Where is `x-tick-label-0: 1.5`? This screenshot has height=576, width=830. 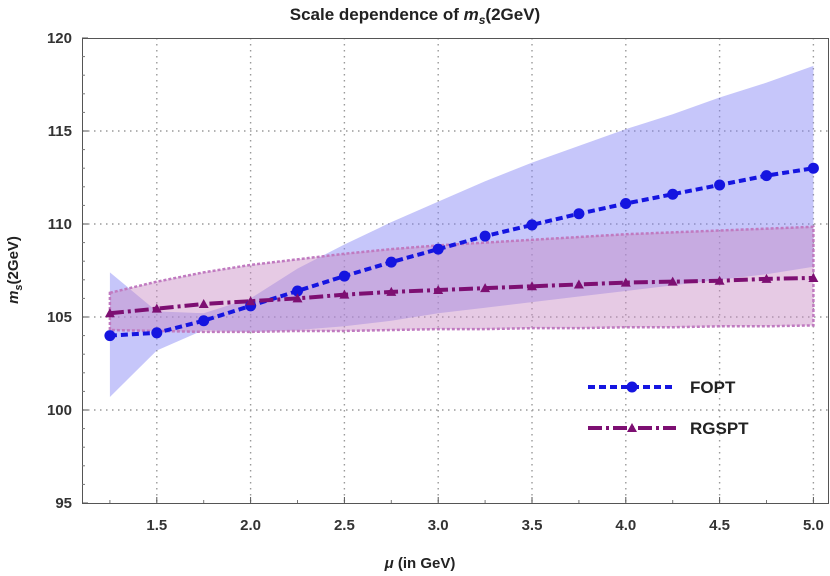 x-tick-label-0: 1.5 is located at coordinates (156, 525).